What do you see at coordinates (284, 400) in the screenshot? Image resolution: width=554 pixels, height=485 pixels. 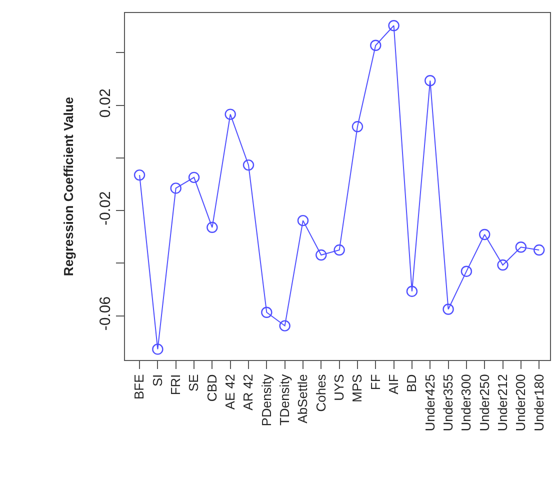 I see `x-tick-label: TDensity` at bounding box center [284, 400].